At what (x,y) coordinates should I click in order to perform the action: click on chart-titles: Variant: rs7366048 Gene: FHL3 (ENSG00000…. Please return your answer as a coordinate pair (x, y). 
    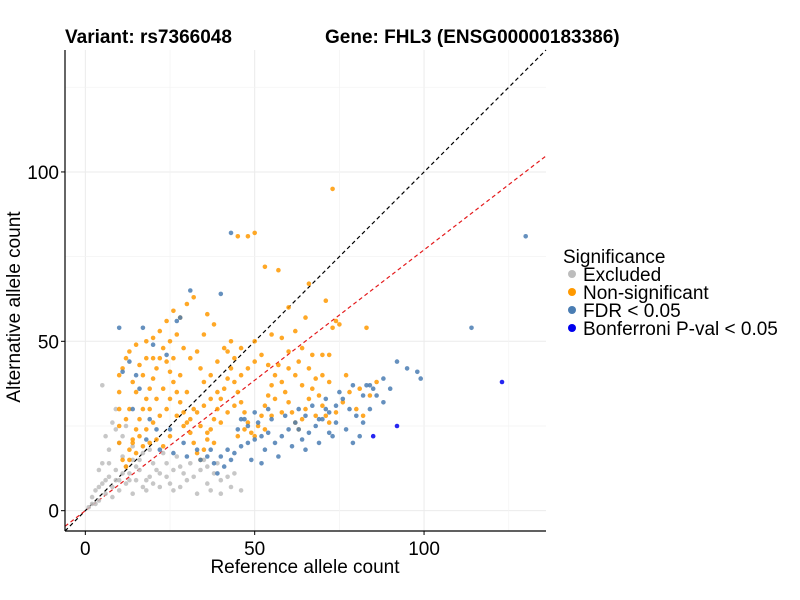
    Looking at the image, I should click on (342, 37).